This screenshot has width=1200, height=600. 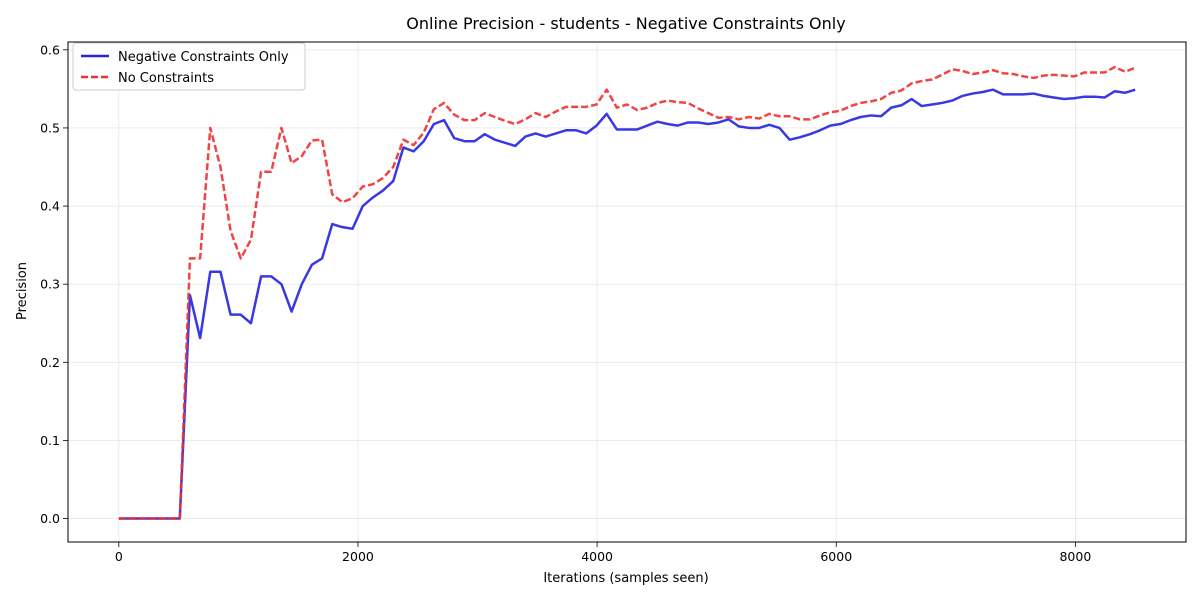 I want to click on y-tick-label: 0.5, so click(x=50, y=127).